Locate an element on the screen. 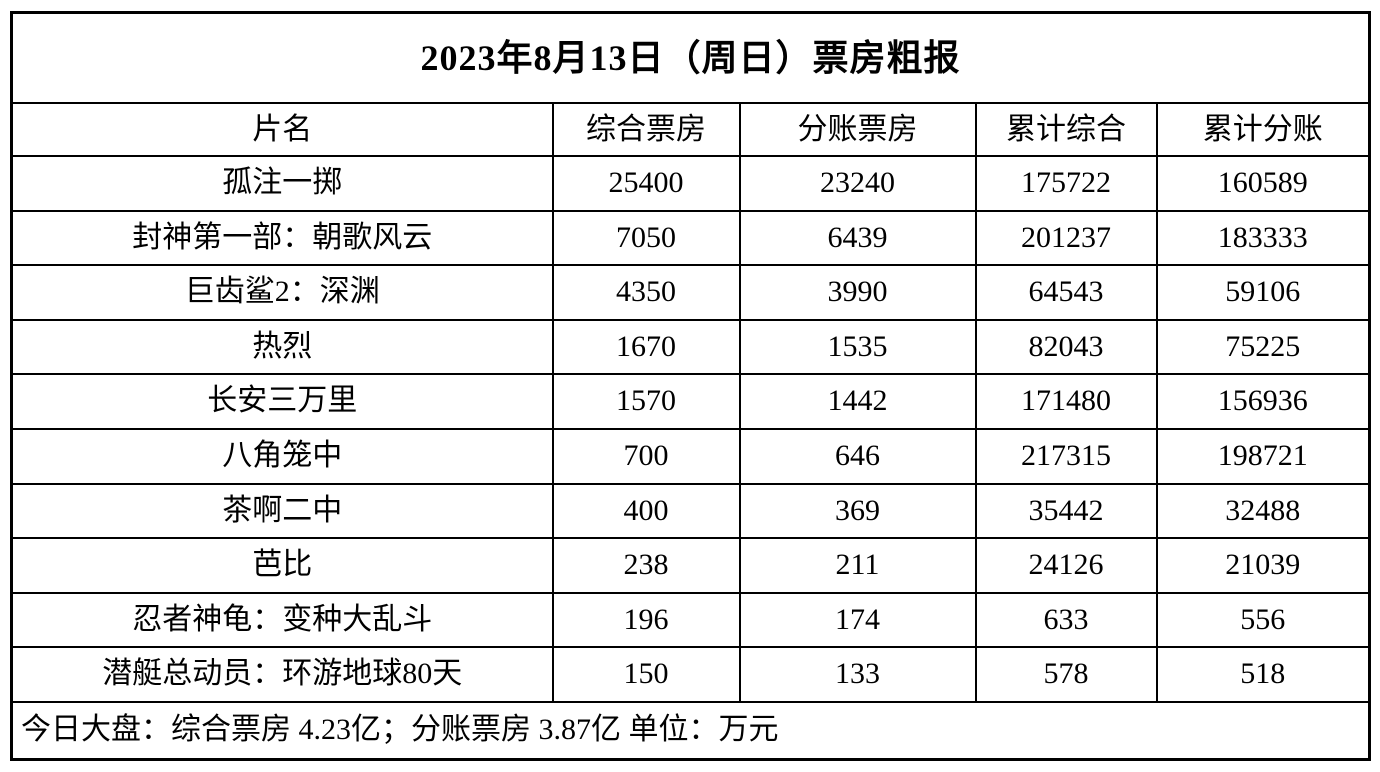 The width and height of the screenshot is (1380, 772). split-cell: 174 is located at coordinates (857, 620).